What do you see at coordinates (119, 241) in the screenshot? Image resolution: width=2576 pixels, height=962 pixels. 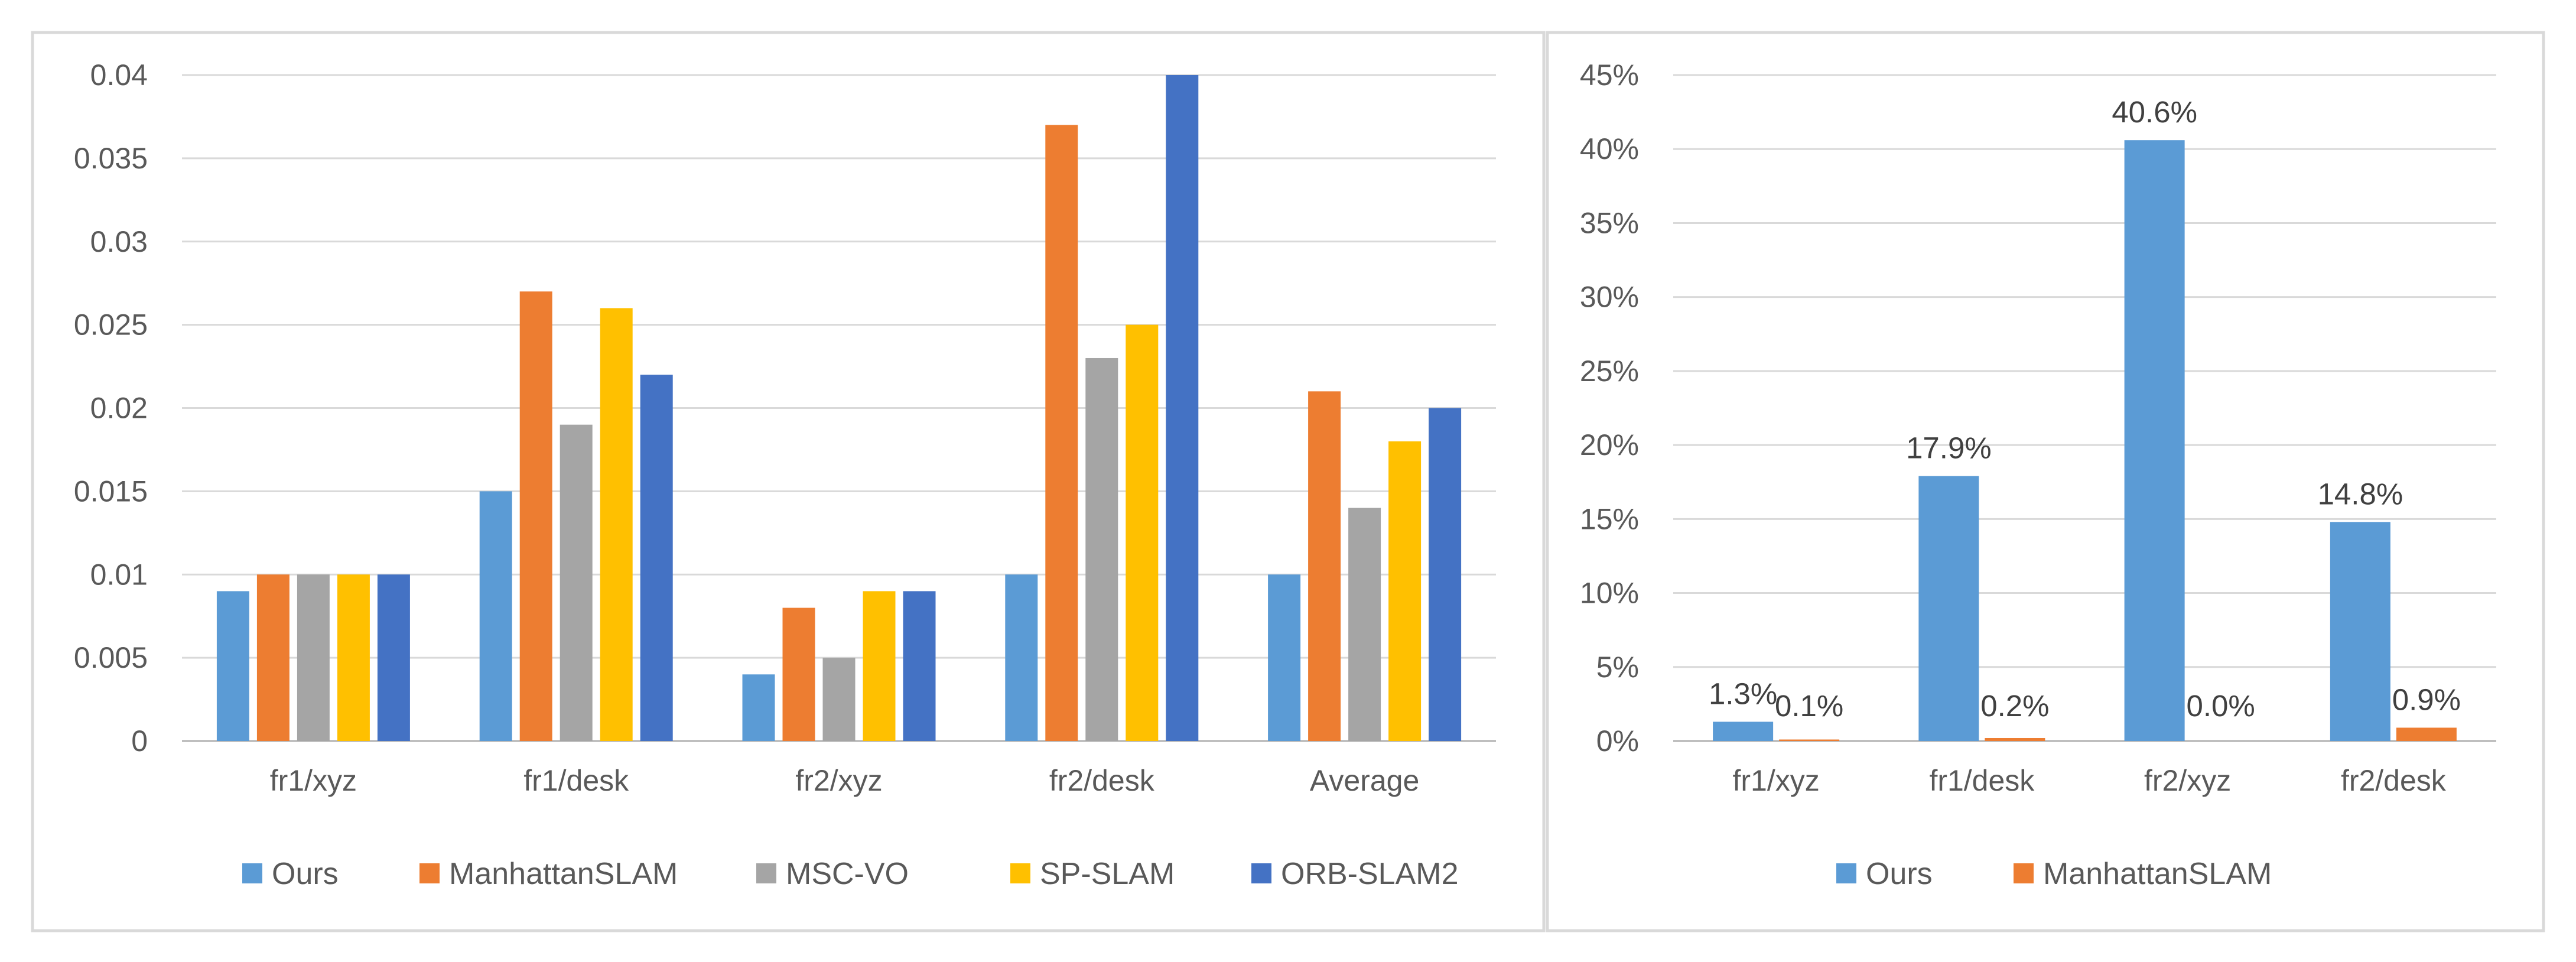 I see `y-tick-label-0-03: 0.03` at bounding box center [119, 241].